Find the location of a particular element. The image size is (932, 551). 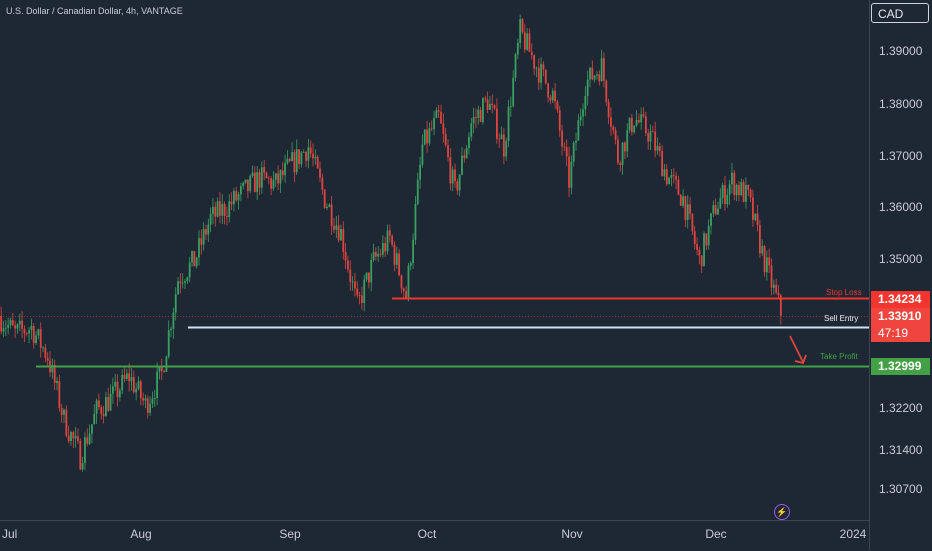

lightning-icon: ⚡ is located at coordinates (782, 512).